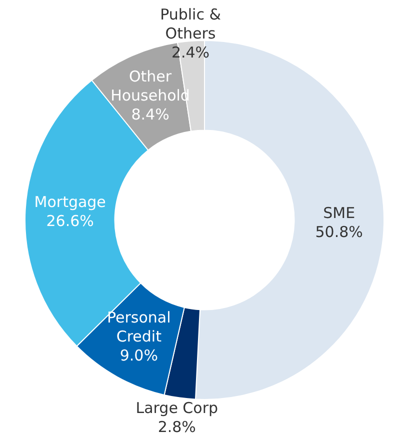 The image size is (409, 442). Describe the element at coordinates (70, 201) in the screenshot. I see `slice-label: Mortgage` at that location.